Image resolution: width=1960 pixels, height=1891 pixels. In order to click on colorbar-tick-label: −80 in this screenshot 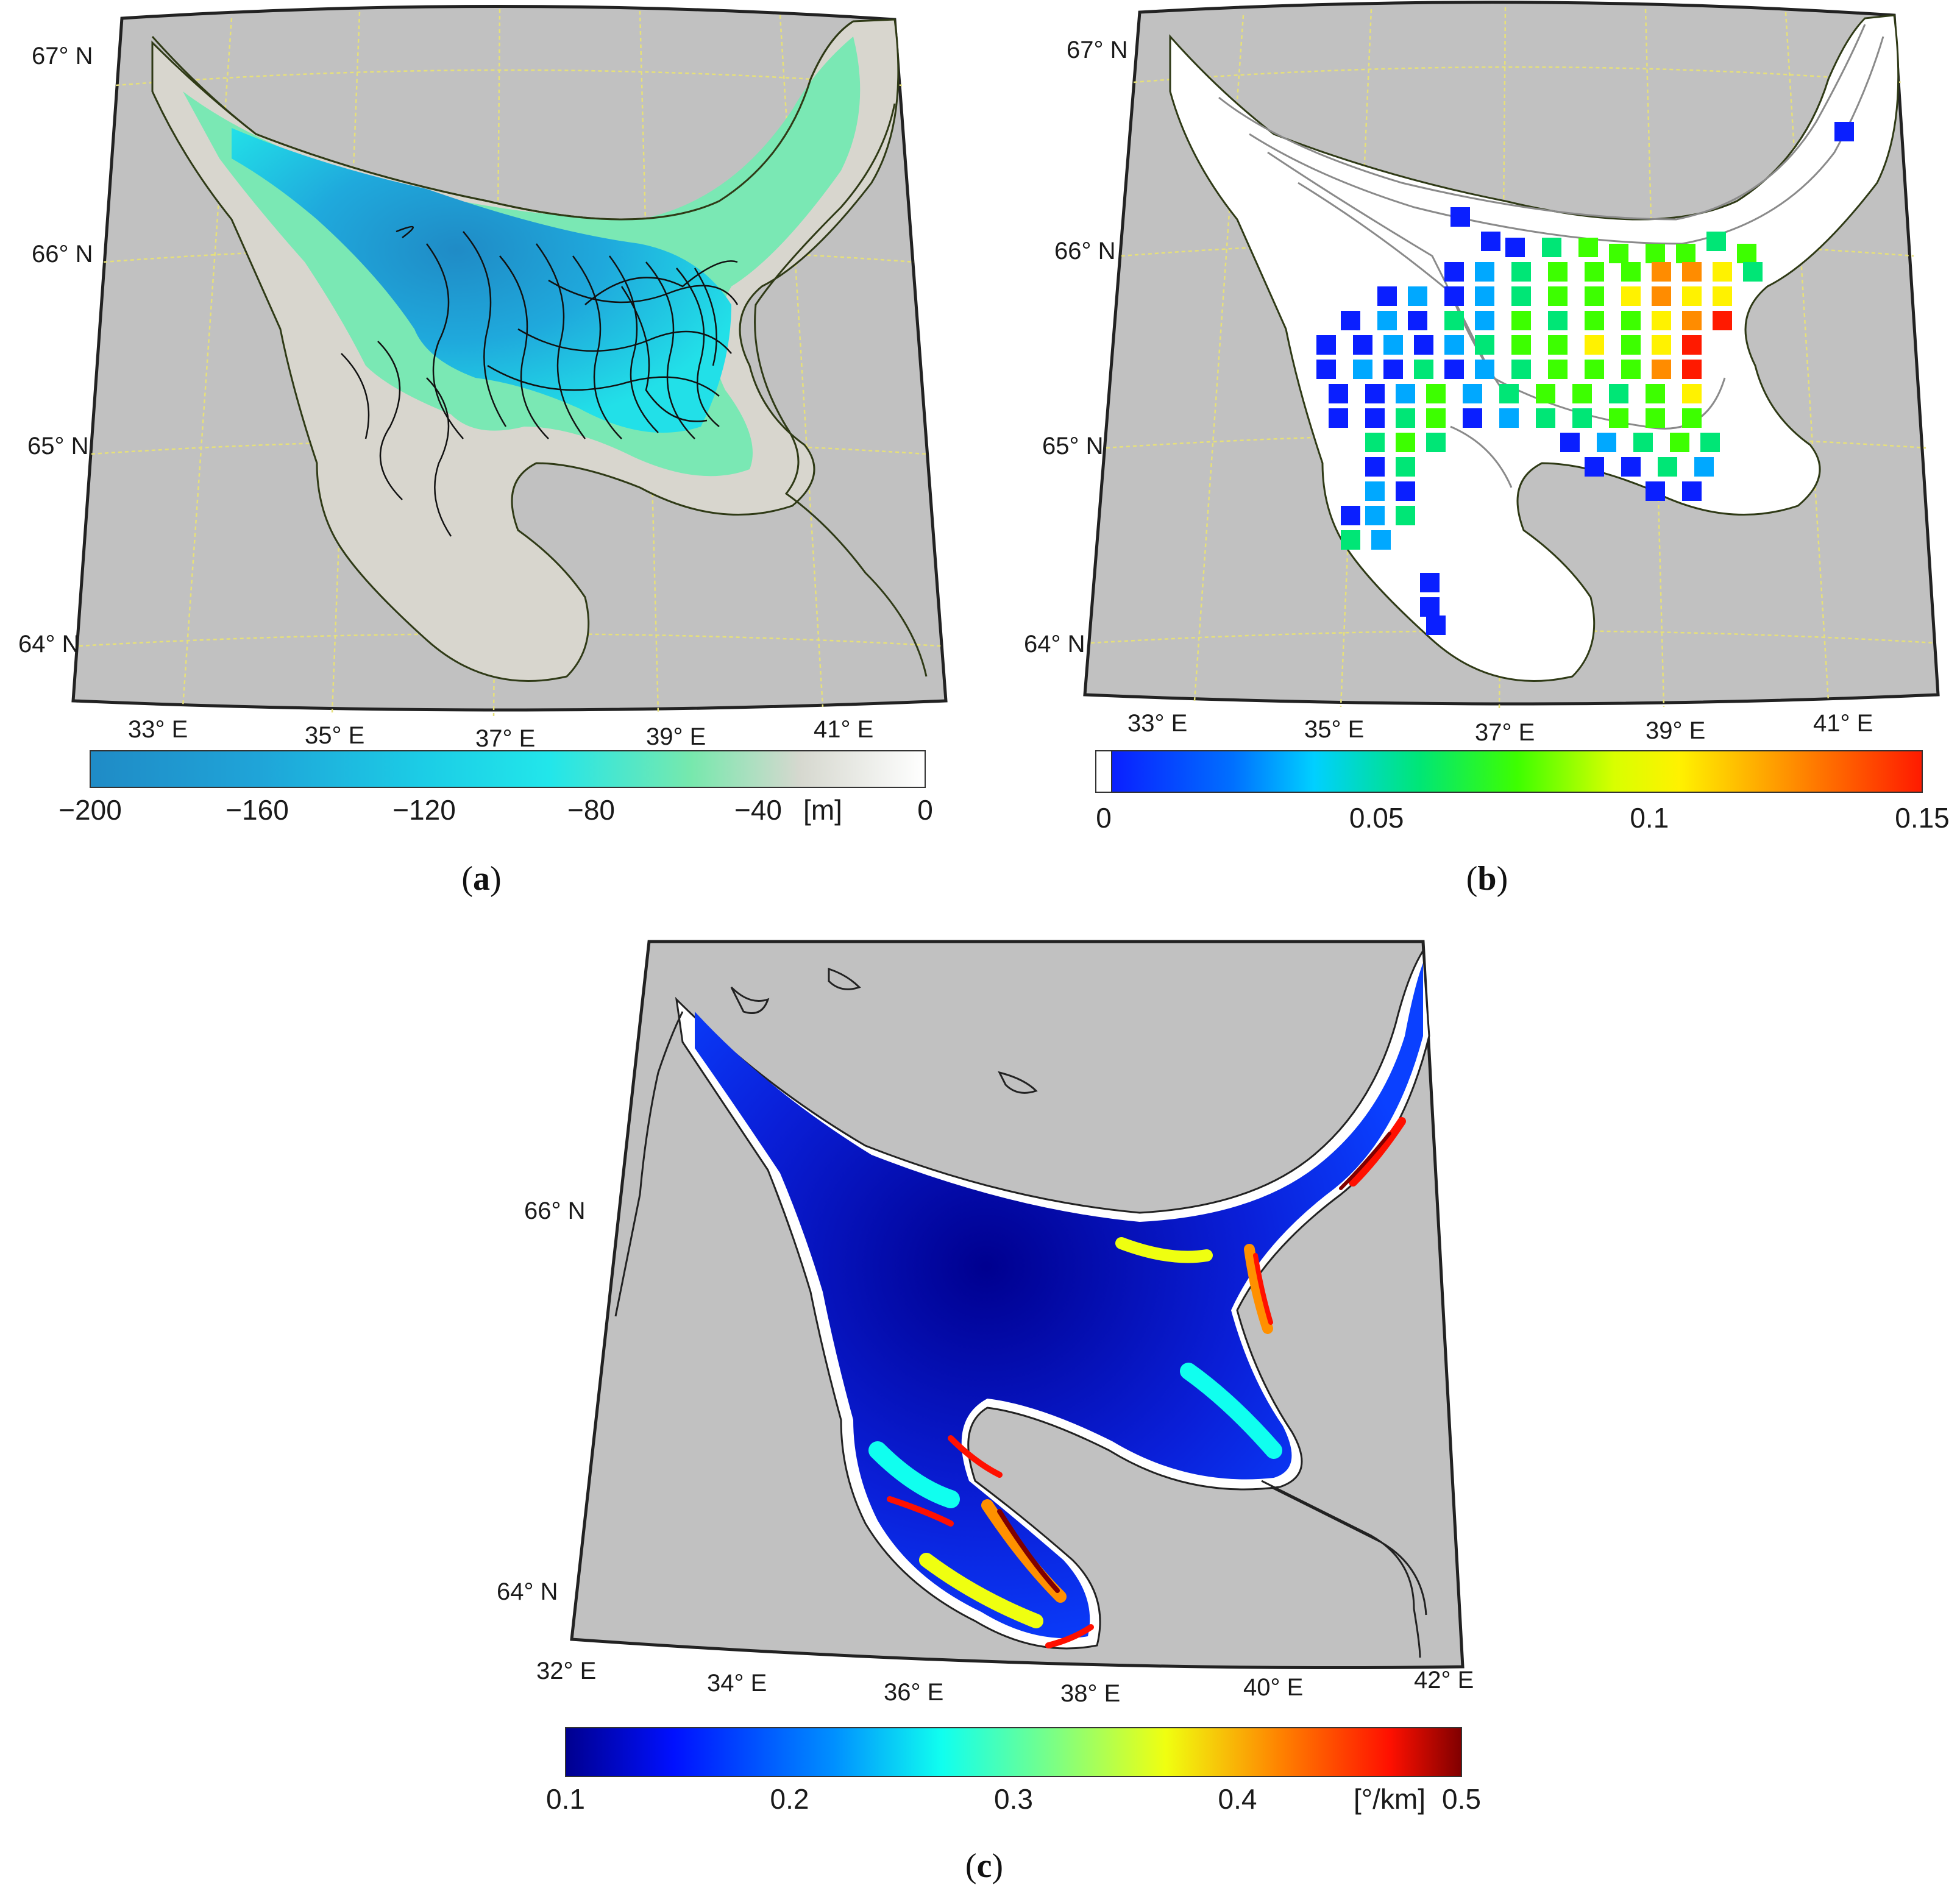, I will do `click(591, 810)`.